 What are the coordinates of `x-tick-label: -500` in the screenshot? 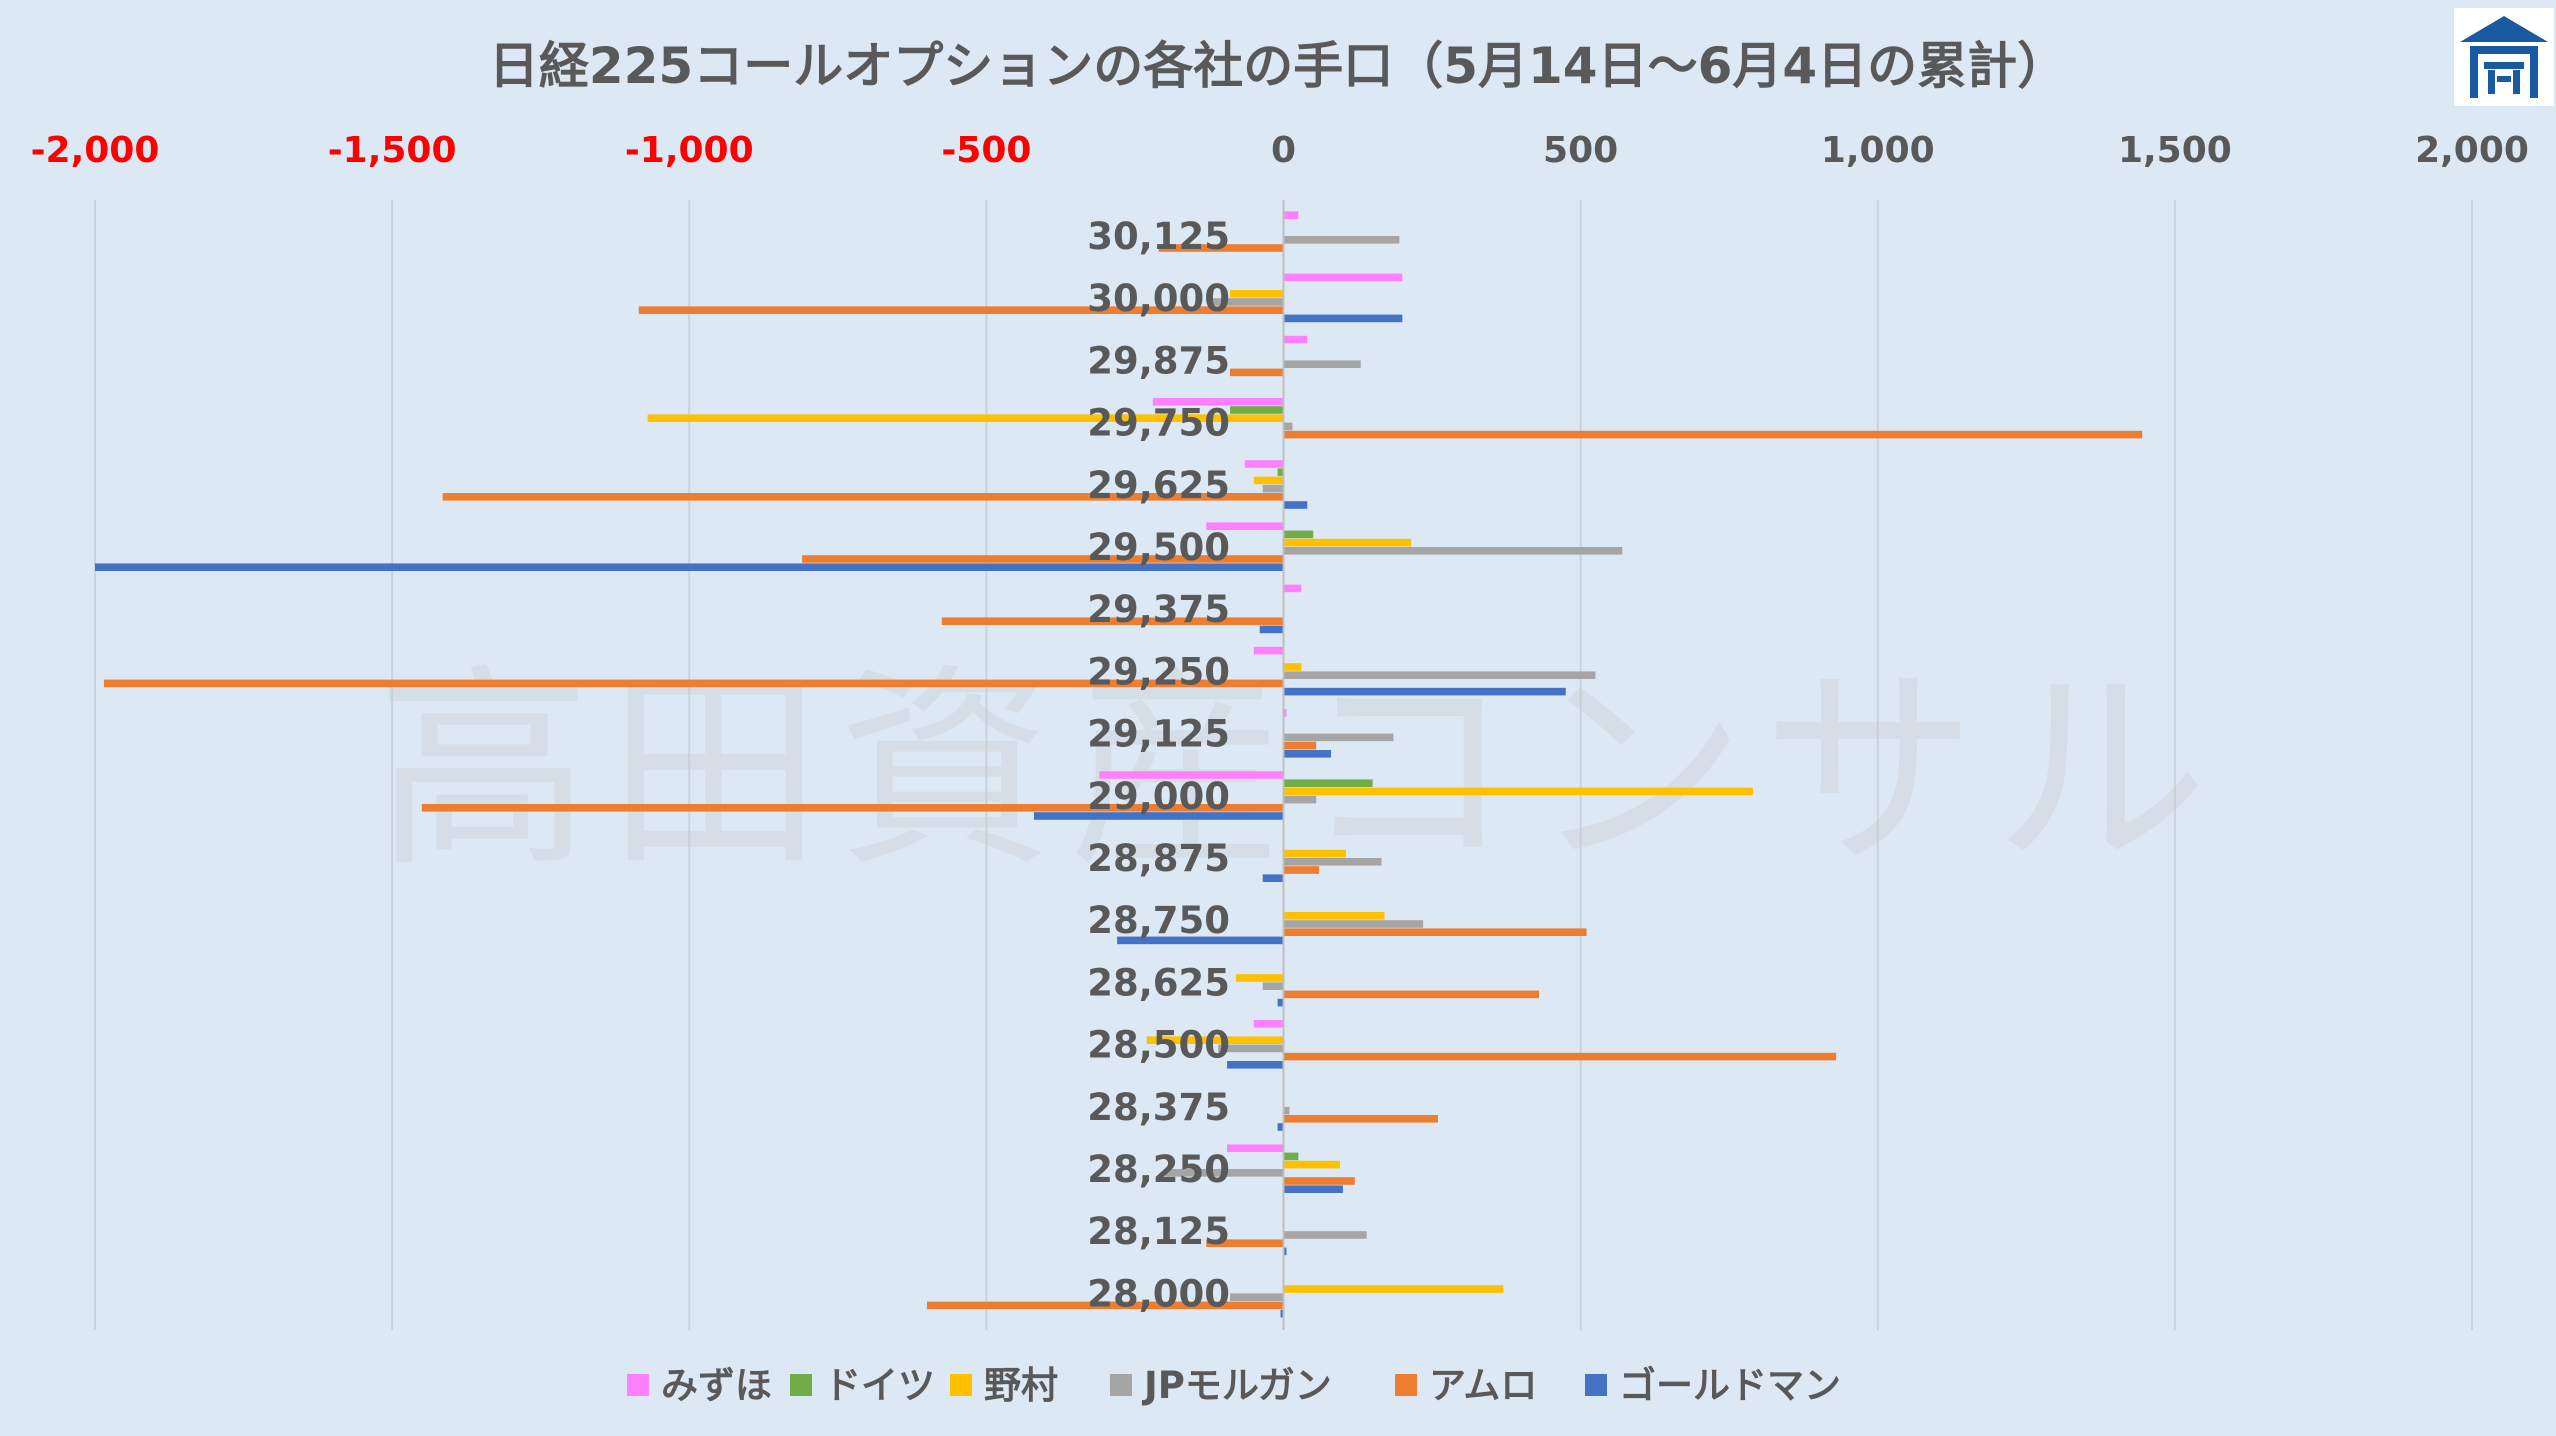 It's located at (986, 150).